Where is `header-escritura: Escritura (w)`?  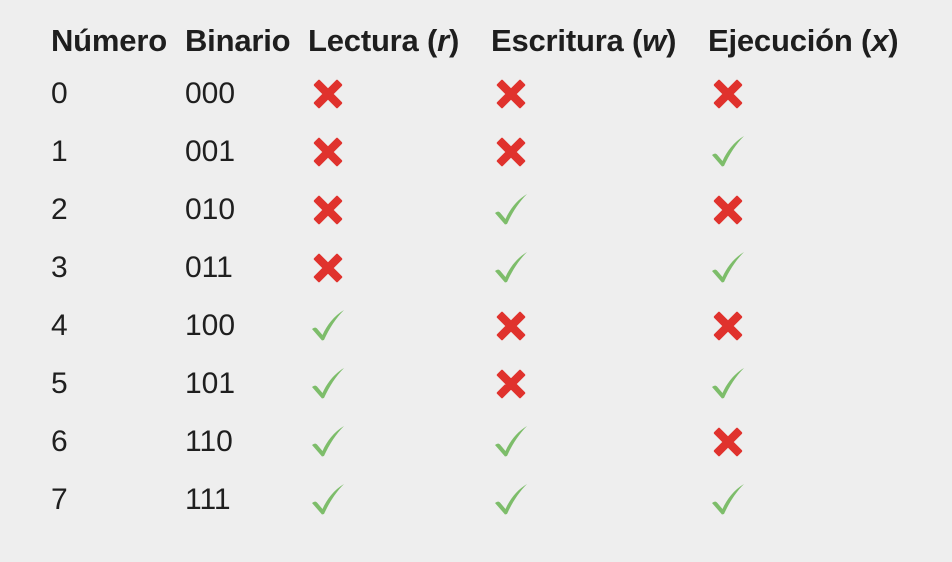
header-escritura: Escritura (w) is located at coordinates (584, 40).